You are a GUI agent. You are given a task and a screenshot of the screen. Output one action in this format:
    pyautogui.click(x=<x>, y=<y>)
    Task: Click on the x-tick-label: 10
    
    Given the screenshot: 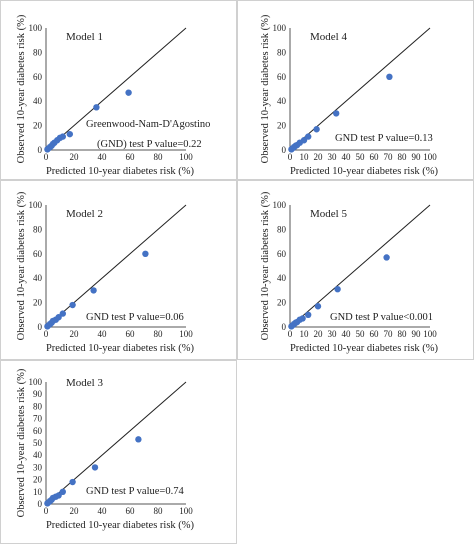 What is the action you would take?
    pyautogui.click(x=305, y=334)
    